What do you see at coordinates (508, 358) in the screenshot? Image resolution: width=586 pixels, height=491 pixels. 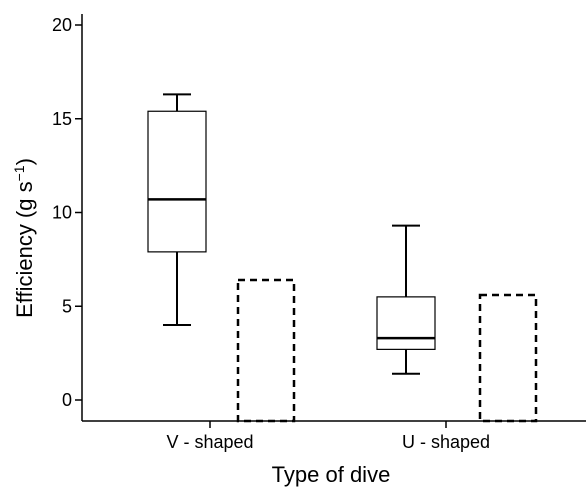 I see `dashed-bar-u-shaped` at bounding box center [508, 358].